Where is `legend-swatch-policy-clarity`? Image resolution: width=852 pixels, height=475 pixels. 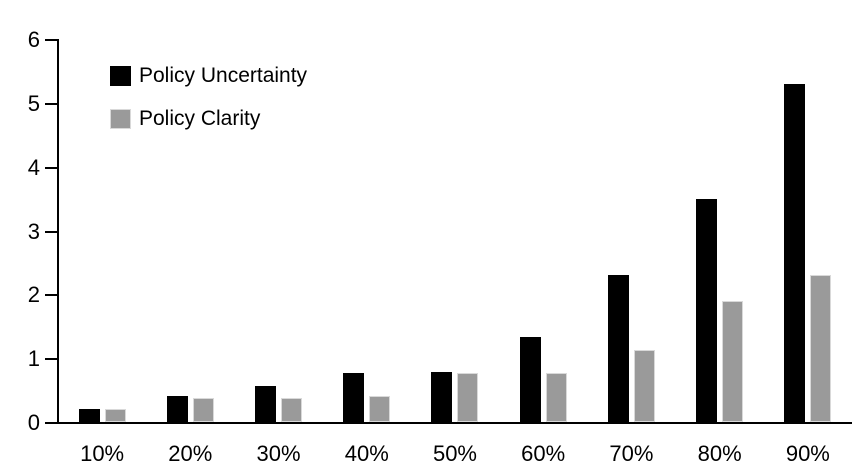 legend-swatch-policy-clarity is located at coordinates (120, 119).